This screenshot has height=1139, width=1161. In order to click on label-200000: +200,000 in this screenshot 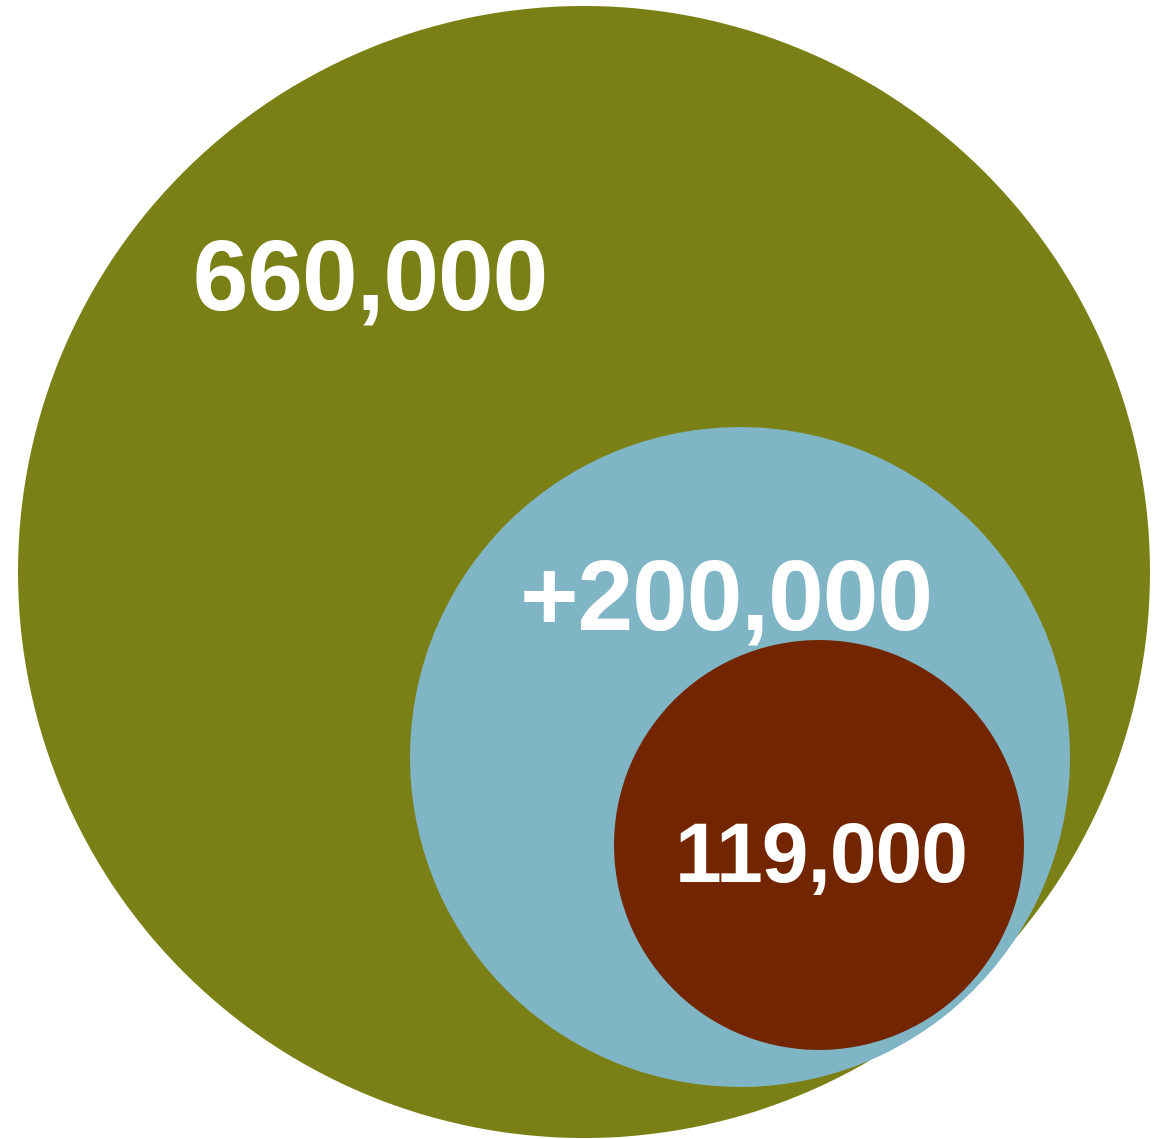, I will do `click(726, 596)`.